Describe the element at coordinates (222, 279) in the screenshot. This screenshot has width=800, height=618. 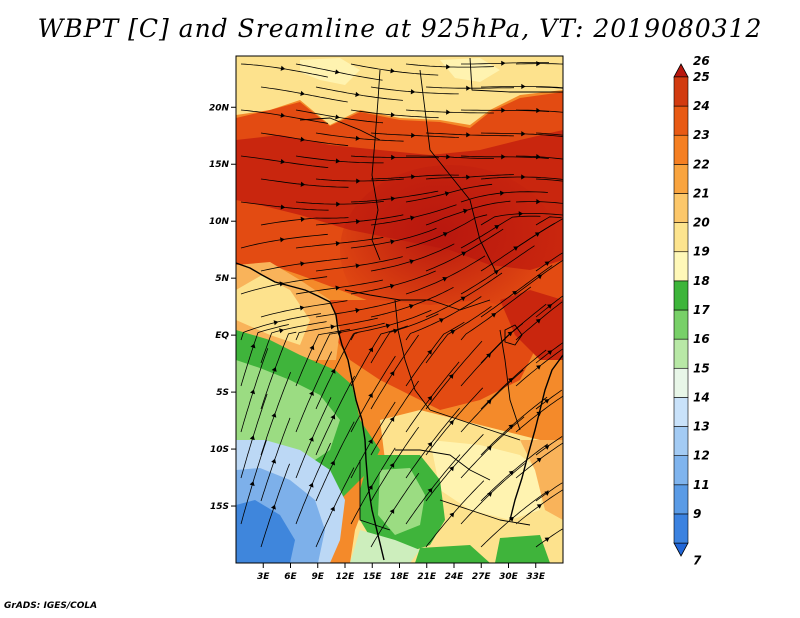
I see `lat-tick-label: 5N` at that location.